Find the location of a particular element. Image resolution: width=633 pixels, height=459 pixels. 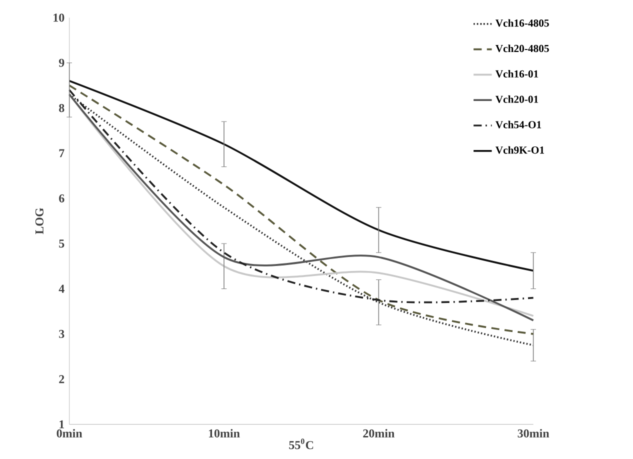

x-tick-label: 30min is located at coordinates (534, 433).